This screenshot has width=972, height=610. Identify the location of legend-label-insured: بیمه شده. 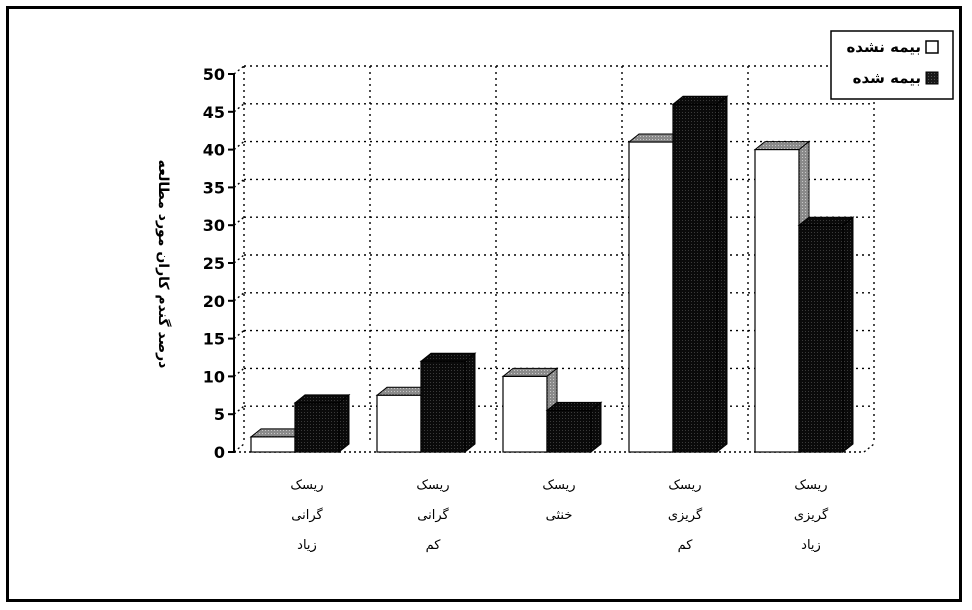
(887, 78).